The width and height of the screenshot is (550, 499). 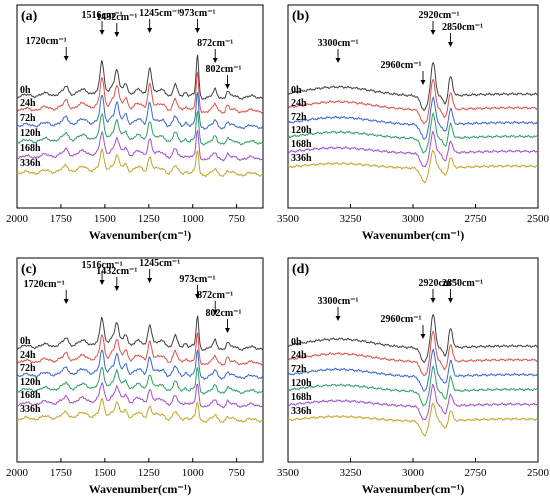 What do you see at coordinates (29, 16) in the screenshot?
I see `panel-label: (a)` at bounding box center [29, 16].